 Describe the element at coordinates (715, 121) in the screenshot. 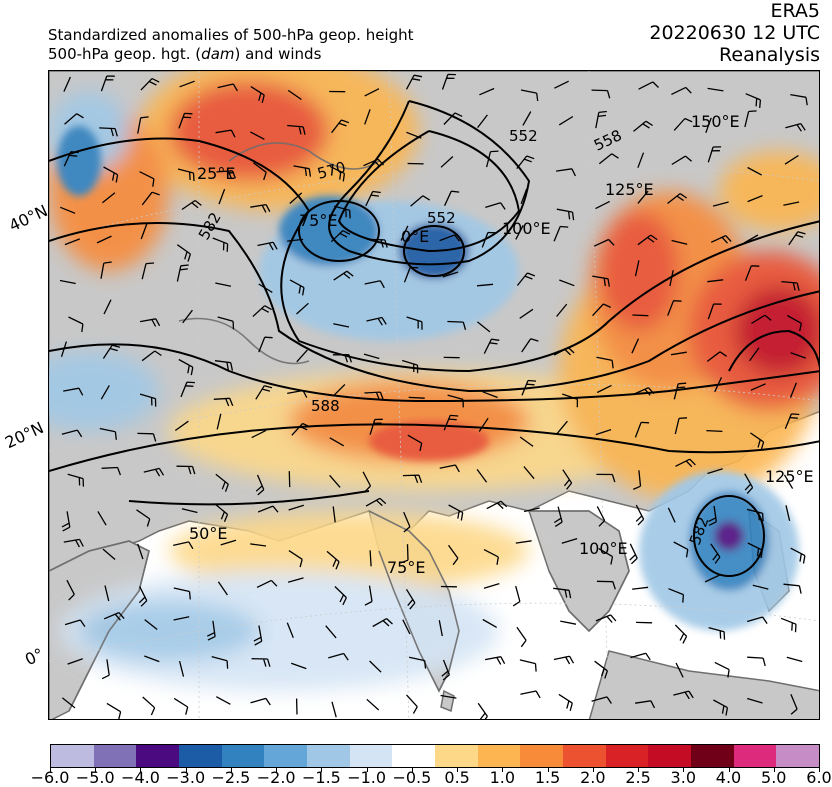

I see `lon-label-150e: 150°E` at that location.